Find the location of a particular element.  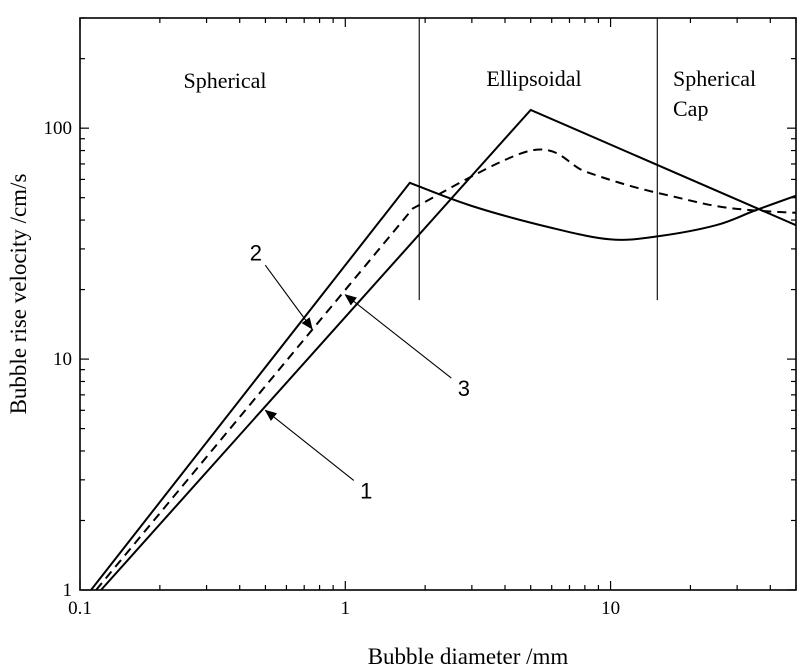

region-label-spherical-cap: Spherical Cap is located at coordinates (714, 93).